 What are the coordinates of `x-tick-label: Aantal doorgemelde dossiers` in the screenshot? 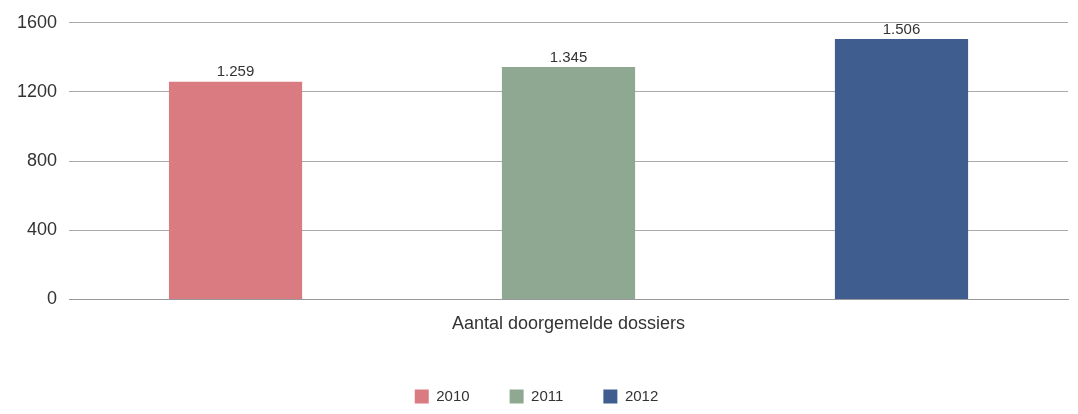 It's located at (568, 323).